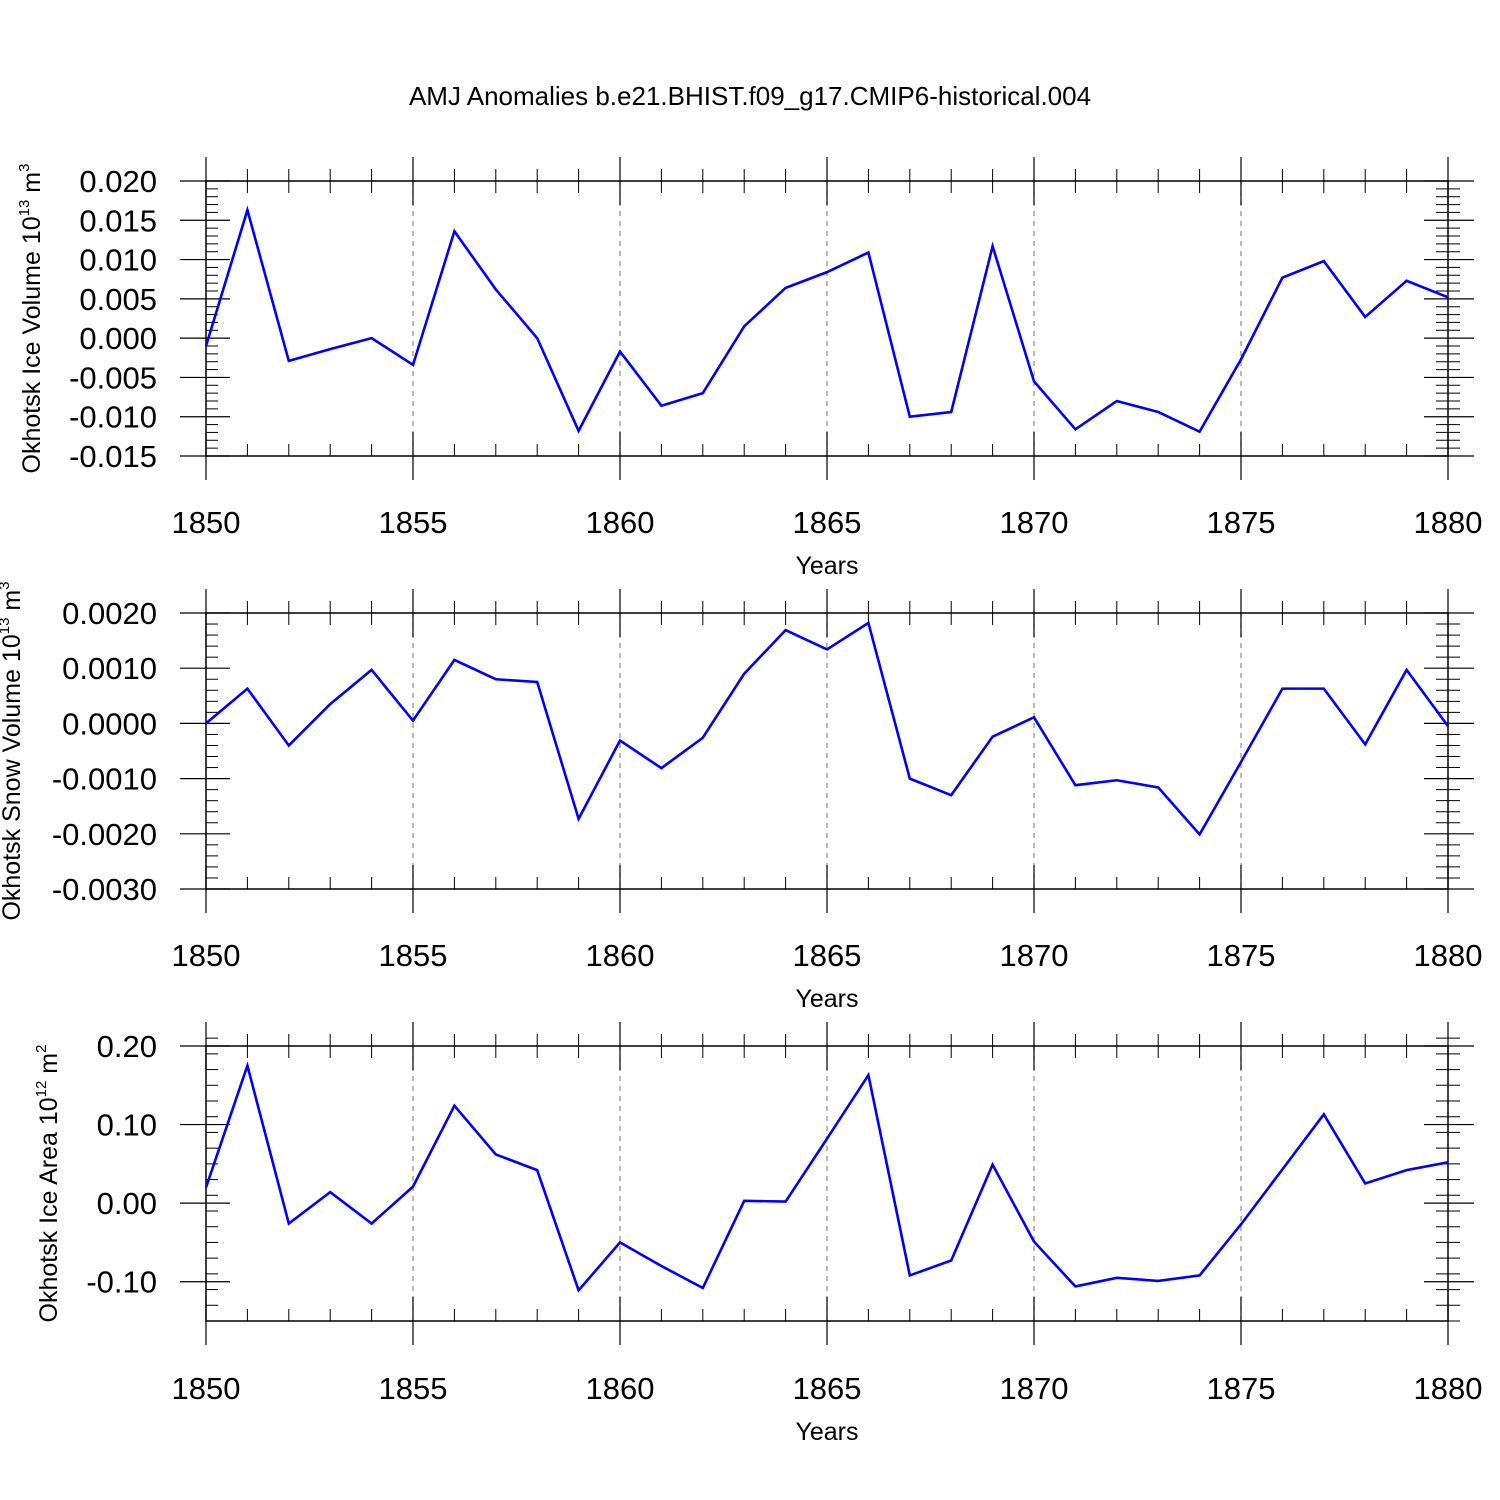 This screenshot has width=1500, height=1500. What do you see at coordinates (1241, 1388) in the screenshot?
I see `panel-3-x-tick-label: 1875` at bounding box center [1241, 1388].